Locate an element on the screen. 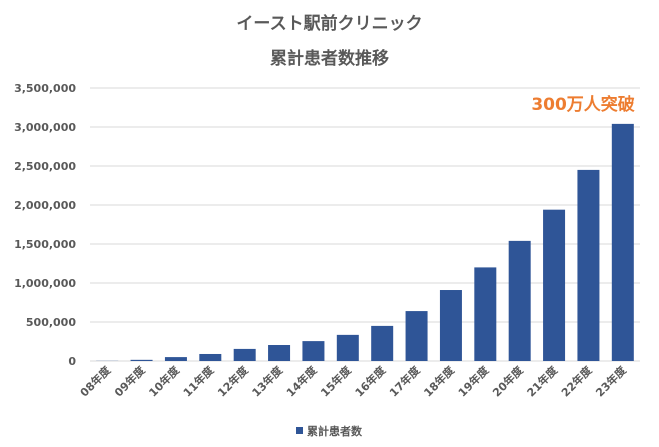  legend-swatch is located at coordinates (299, 430).